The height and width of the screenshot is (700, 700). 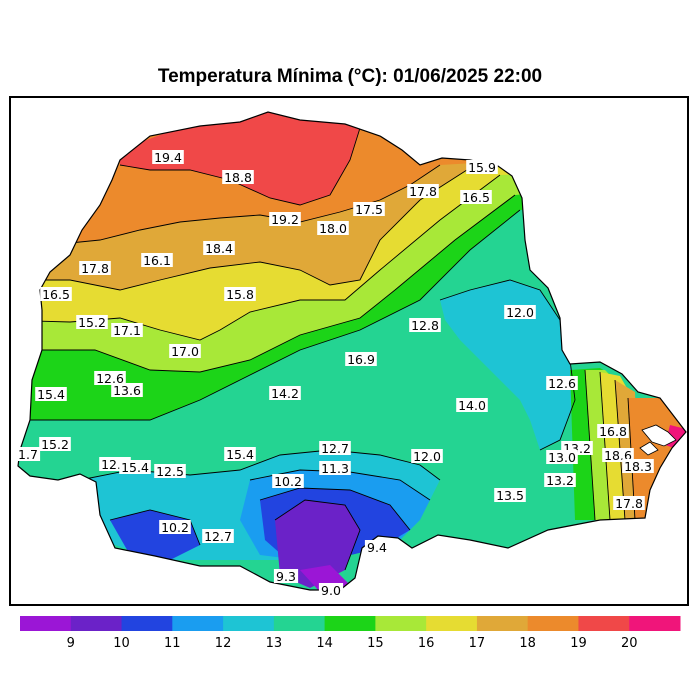 I want to click on contour-label: 13.6, so click(x=127, y=390).